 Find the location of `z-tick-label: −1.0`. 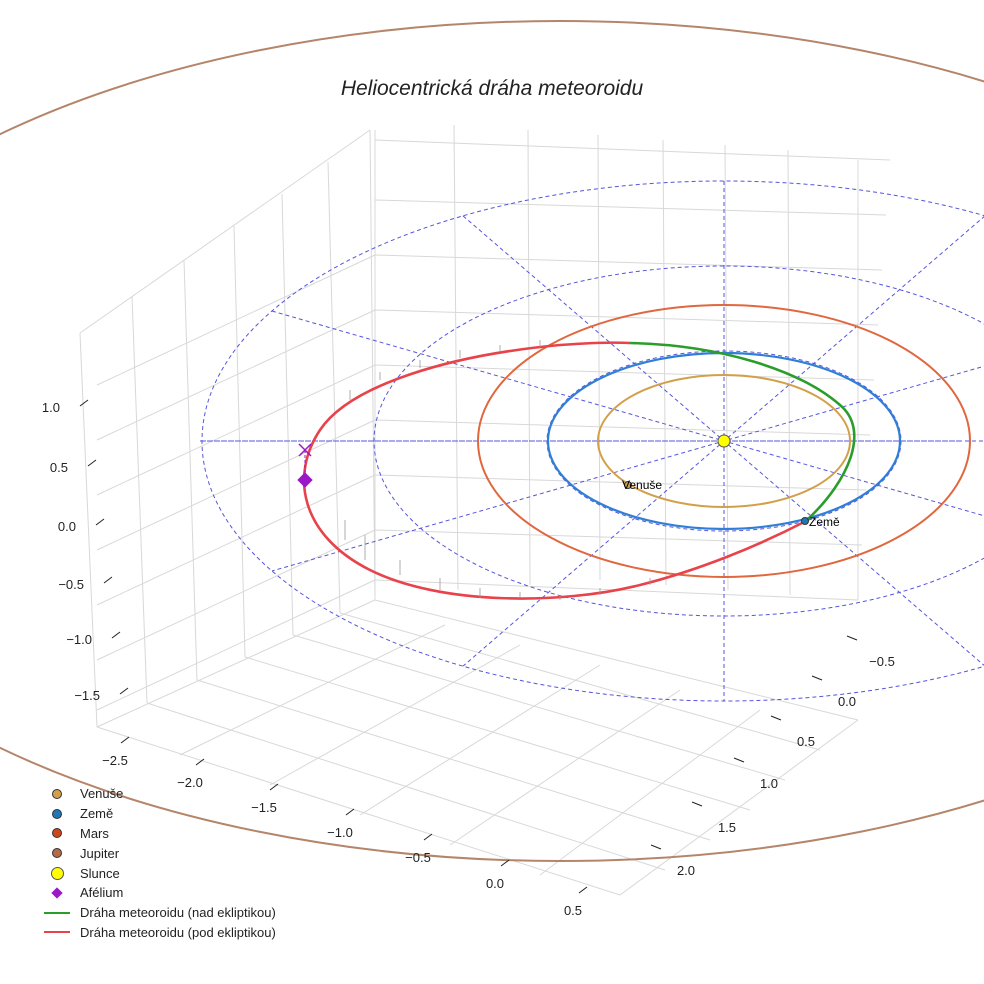

z-tick-label: −1.0 is located at coordinates (79, 639).